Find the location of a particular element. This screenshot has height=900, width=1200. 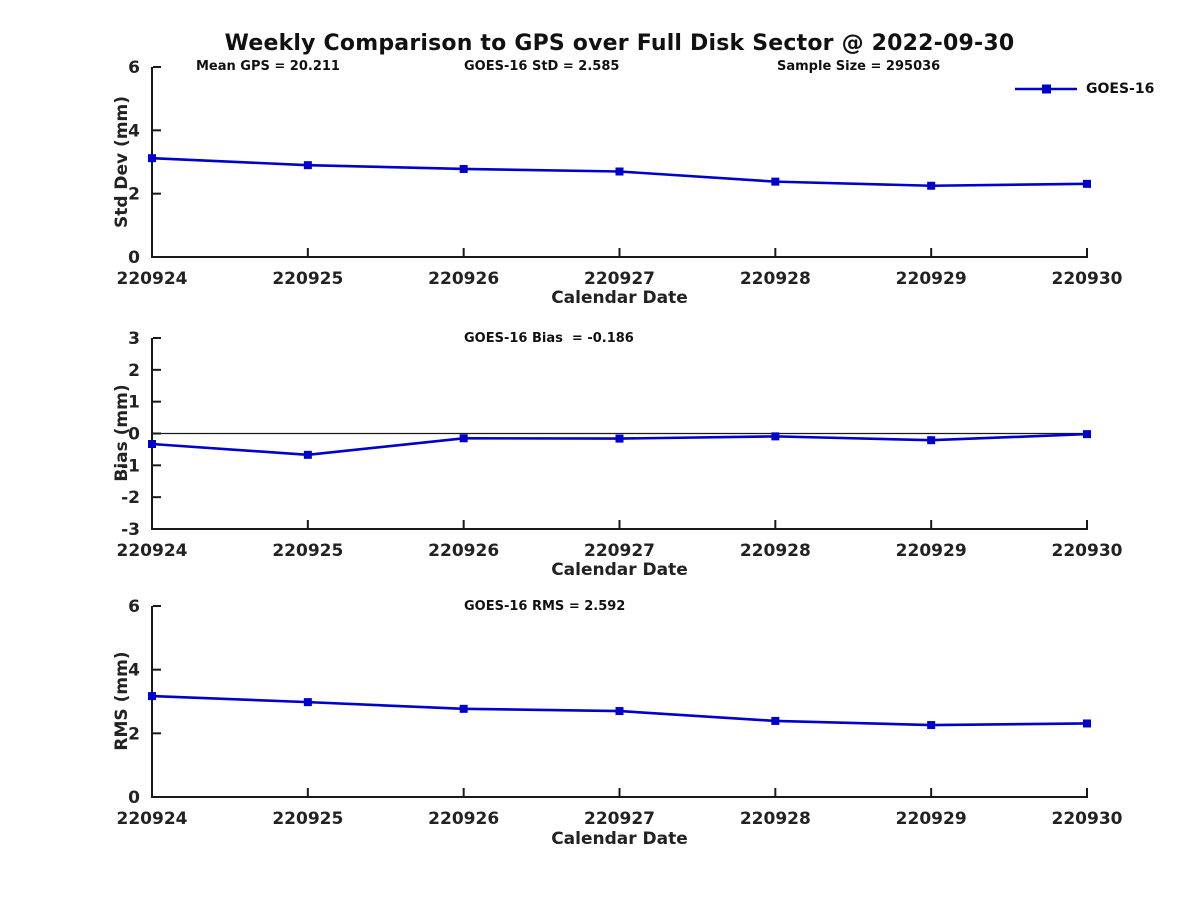

y-tick-label: 3 is located at coordinates (134, 339).